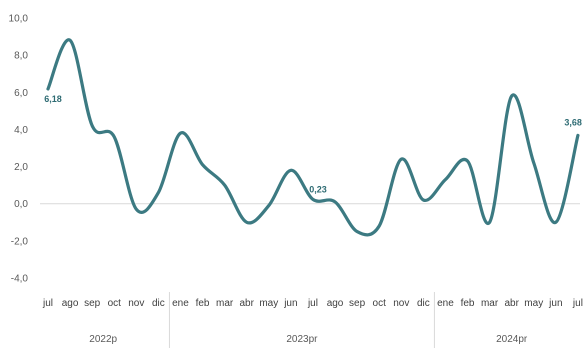 This screenshot has height=351, width=585. I want to click on data-label: 6,18, so click(53, 99).